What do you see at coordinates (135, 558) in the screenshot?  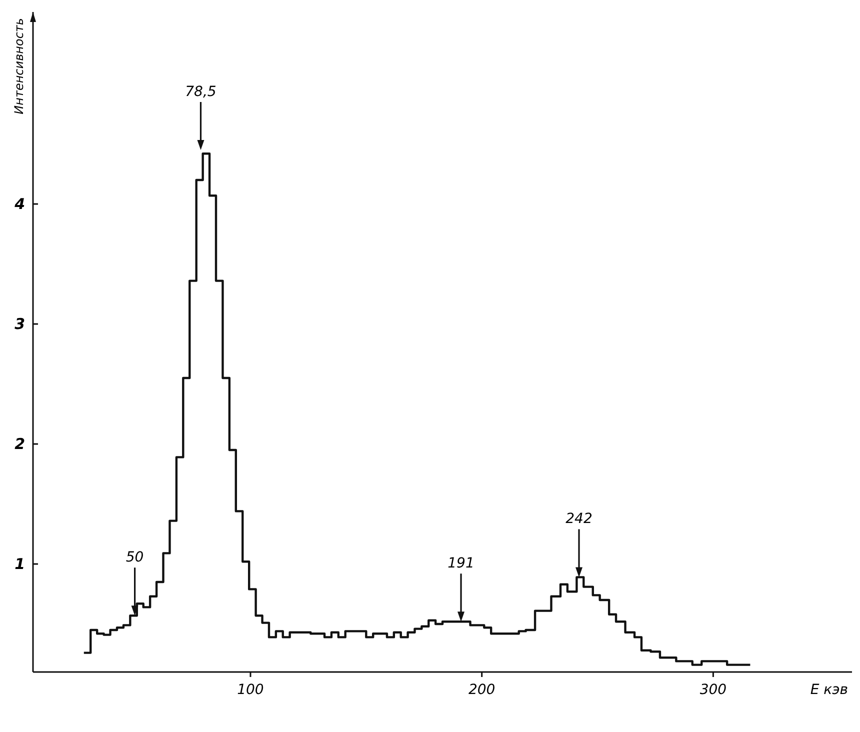 I see `annotation: 50` at bounding box center [135, 558].